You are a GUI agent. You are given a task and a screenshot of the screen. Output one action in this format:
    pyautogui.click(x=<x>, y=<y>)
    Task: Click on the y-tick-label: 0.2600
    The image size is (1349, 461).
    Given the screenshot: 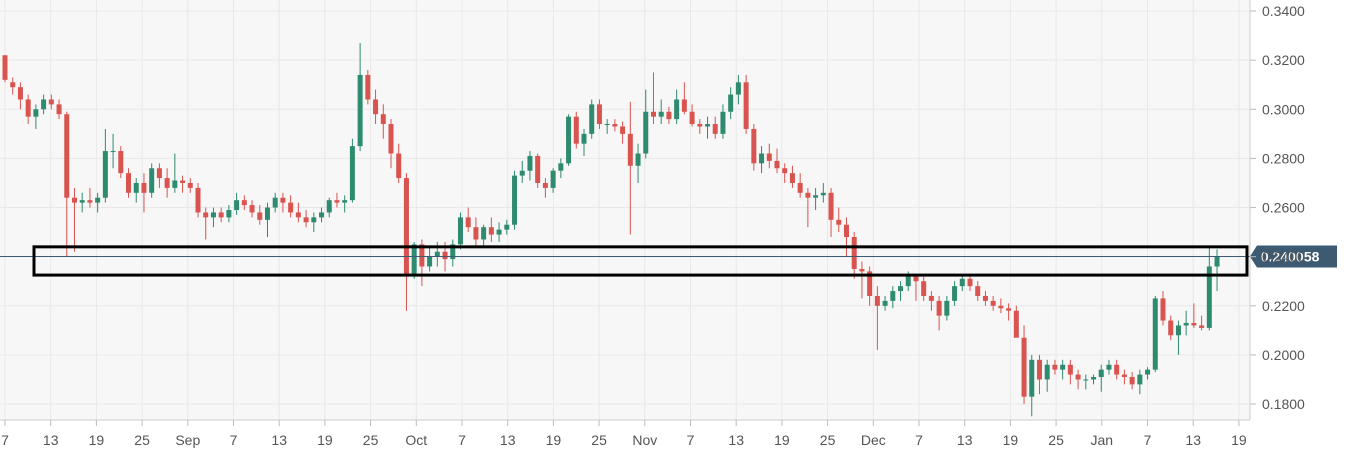 What is the action you would take?
    pyautogui.click(x=1283, y=208)
    